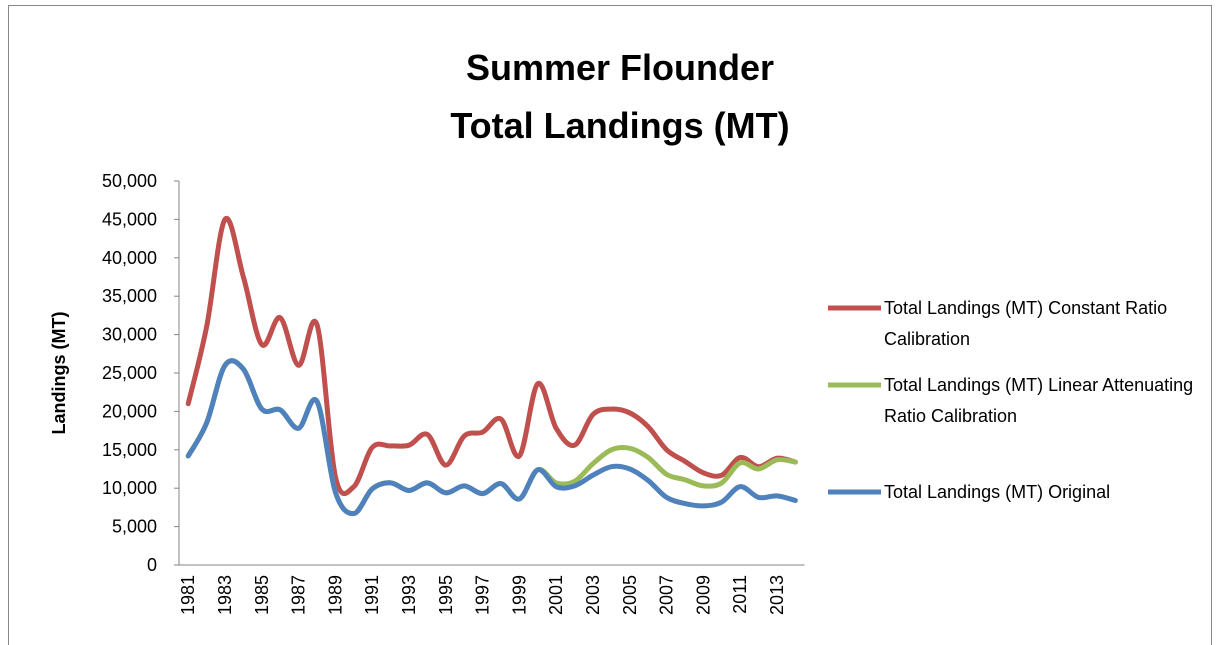  I want to click on x-tick-label: 1991, so click(372, 595).